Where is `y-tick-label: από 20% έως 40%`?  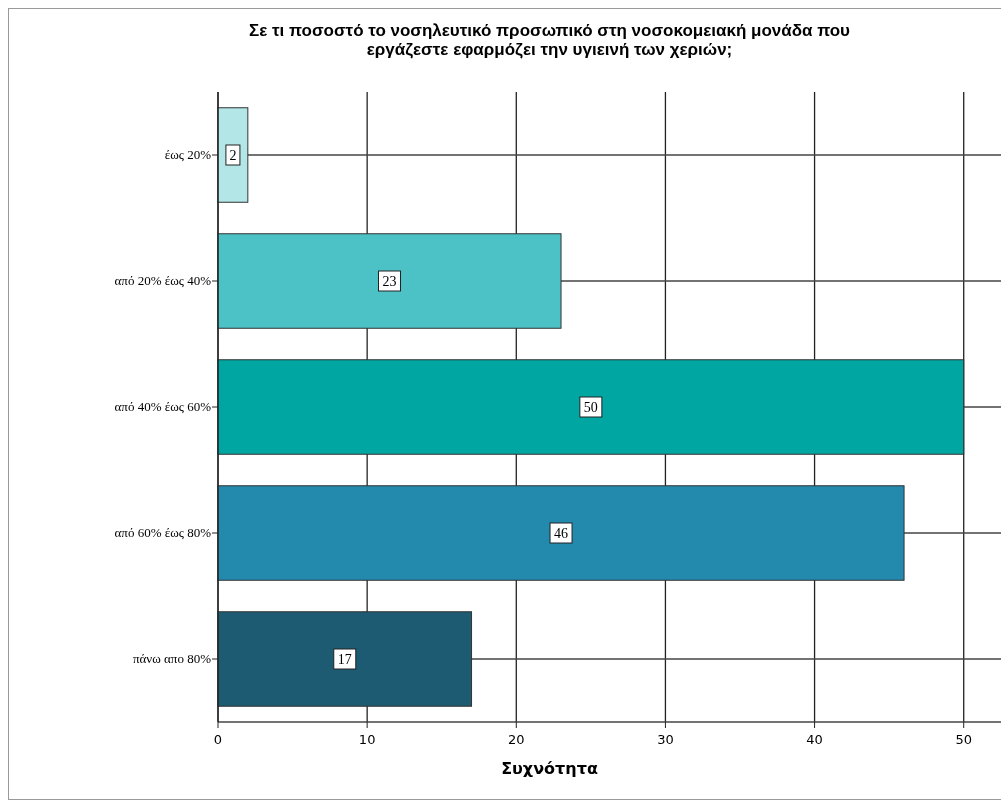
y-tick-label: από 20% έως 40% is located at coordinates (163, 280).